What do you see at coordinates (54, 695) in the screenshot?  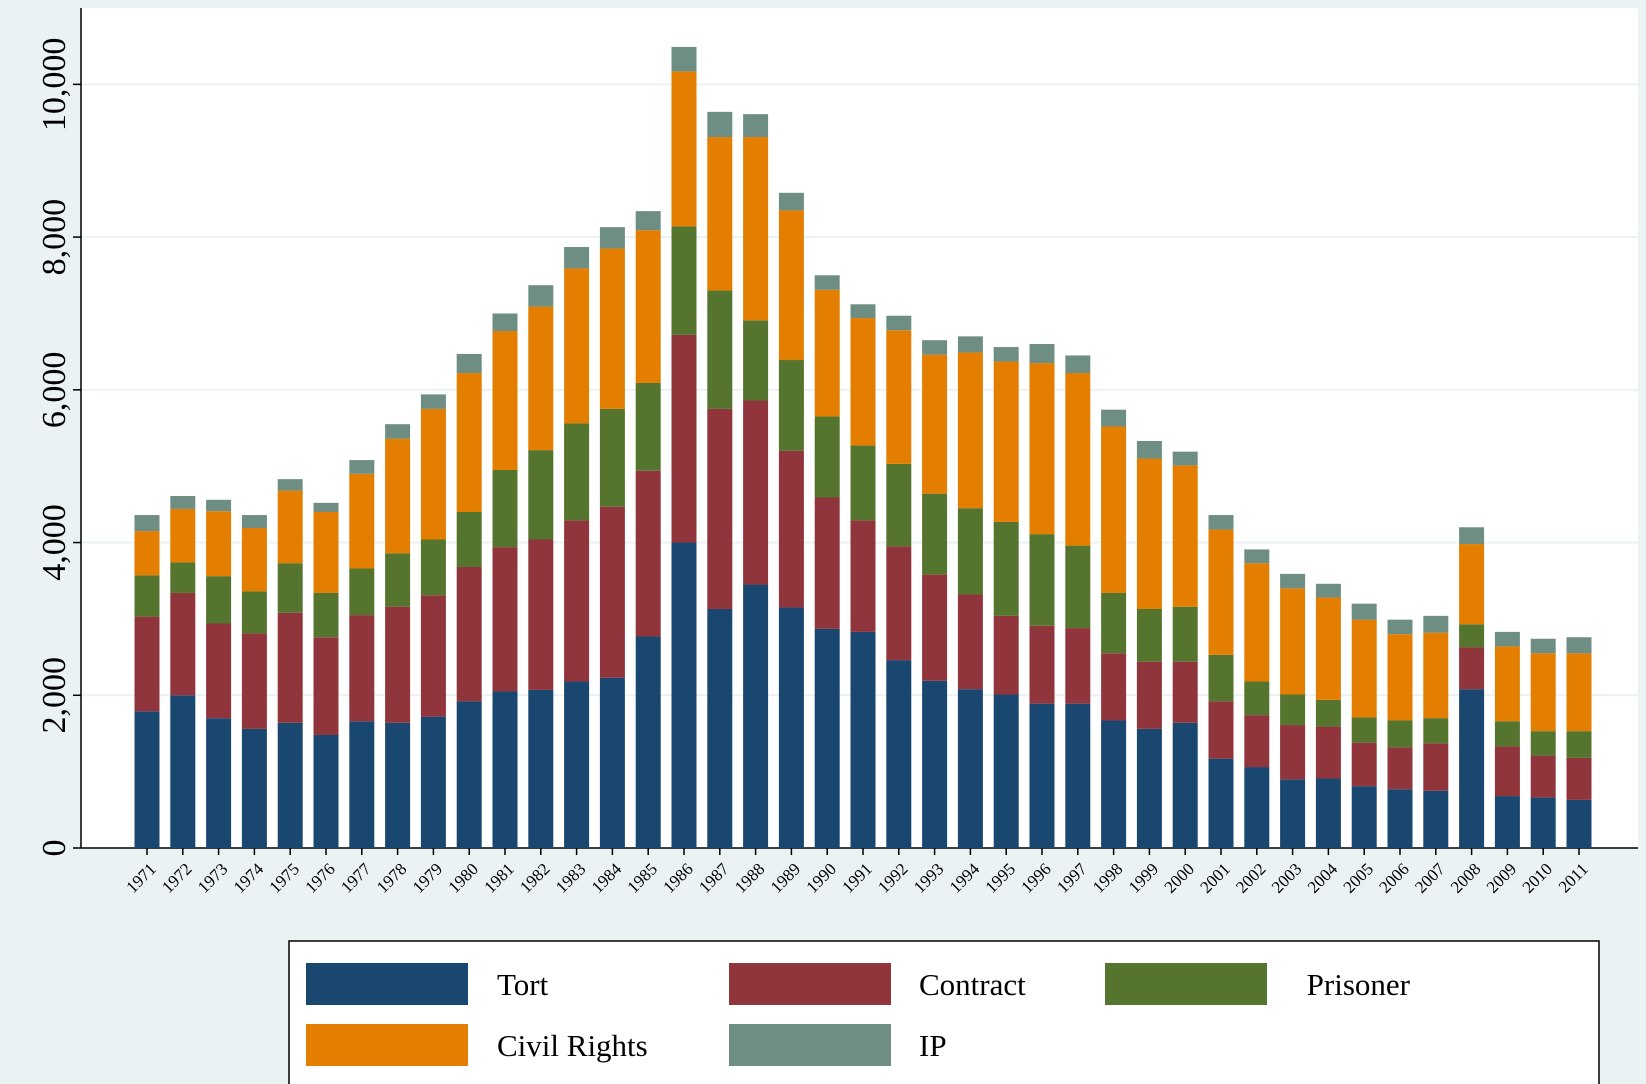 I see `y-tick-label: 2,000` at bounding box center [54, 695].